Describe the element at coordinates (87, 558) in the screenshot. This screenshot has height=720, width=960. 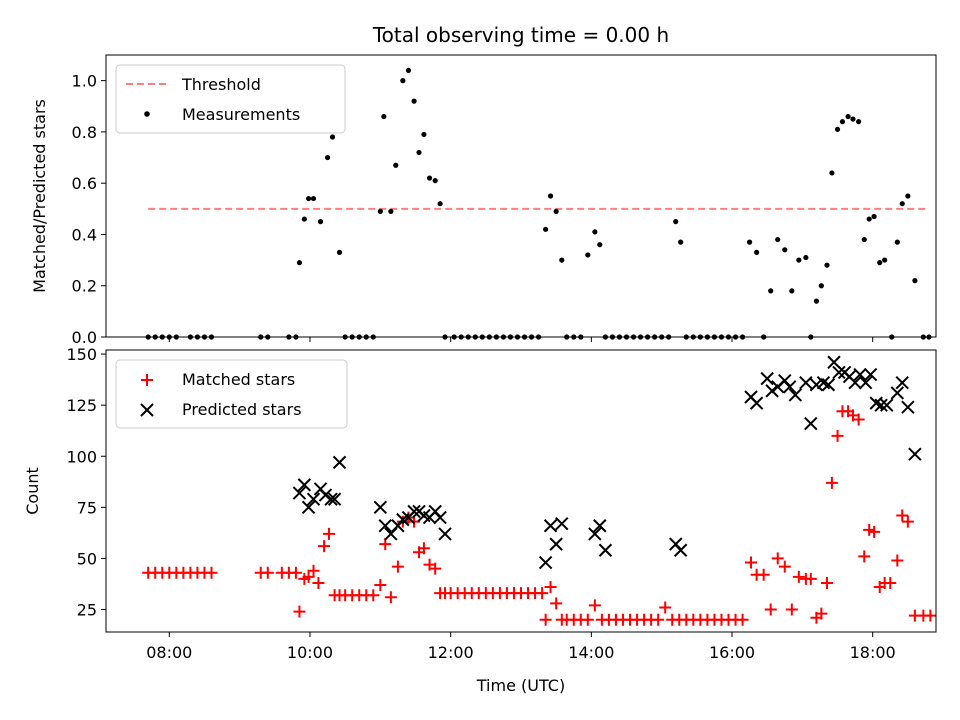
I see `bottom-y-tick-label: 50` at that location.